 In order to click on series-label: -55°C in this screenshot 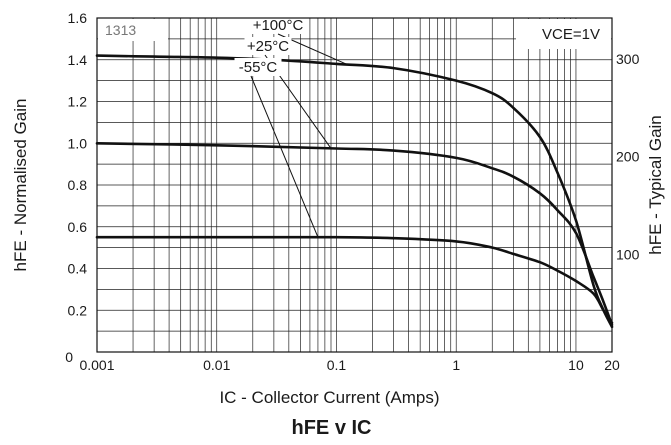, I will do `click(258, 67)`.